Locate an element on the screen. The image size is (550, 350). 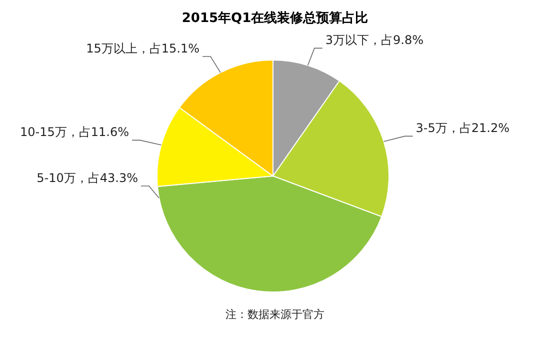
slice-label: 3-5万，占21.2% is located at coordinates (463, 128).